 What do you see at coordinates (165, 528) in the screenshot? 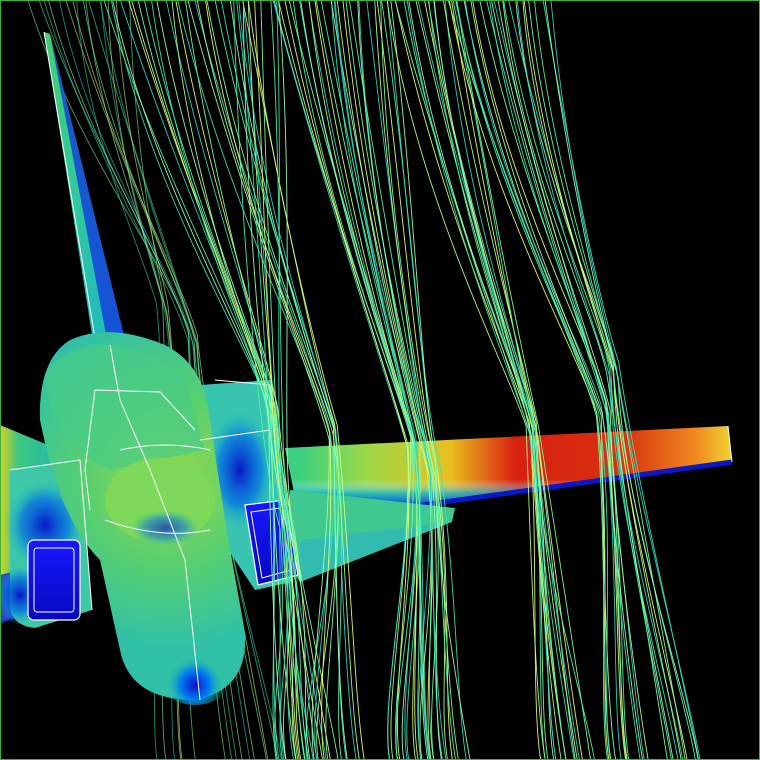
I see `canopy-pressure-spot` at bounding box center [165, 528].